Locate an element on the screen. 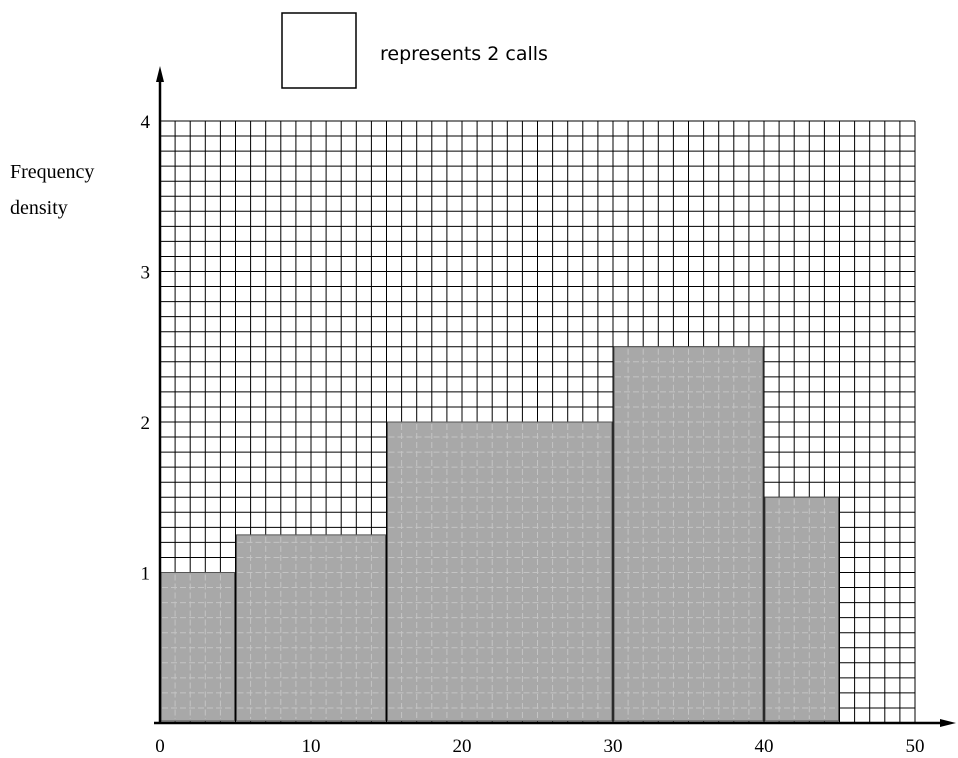 The image size is (958, 758). x-tick-label: 50 is located at coordinates (915, 746).